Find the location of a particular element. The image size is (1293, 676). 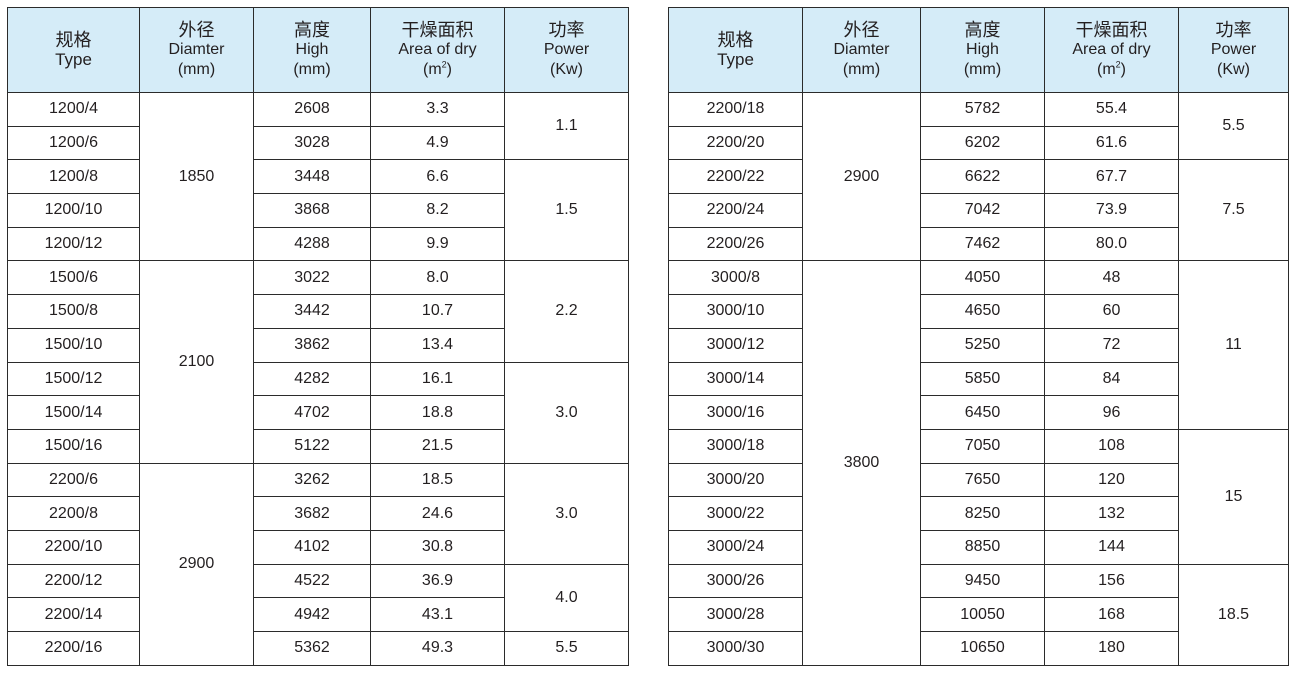

table-row: 1500/6 2100 3022 8.0 2.2 is located at coordinates (318, 362).